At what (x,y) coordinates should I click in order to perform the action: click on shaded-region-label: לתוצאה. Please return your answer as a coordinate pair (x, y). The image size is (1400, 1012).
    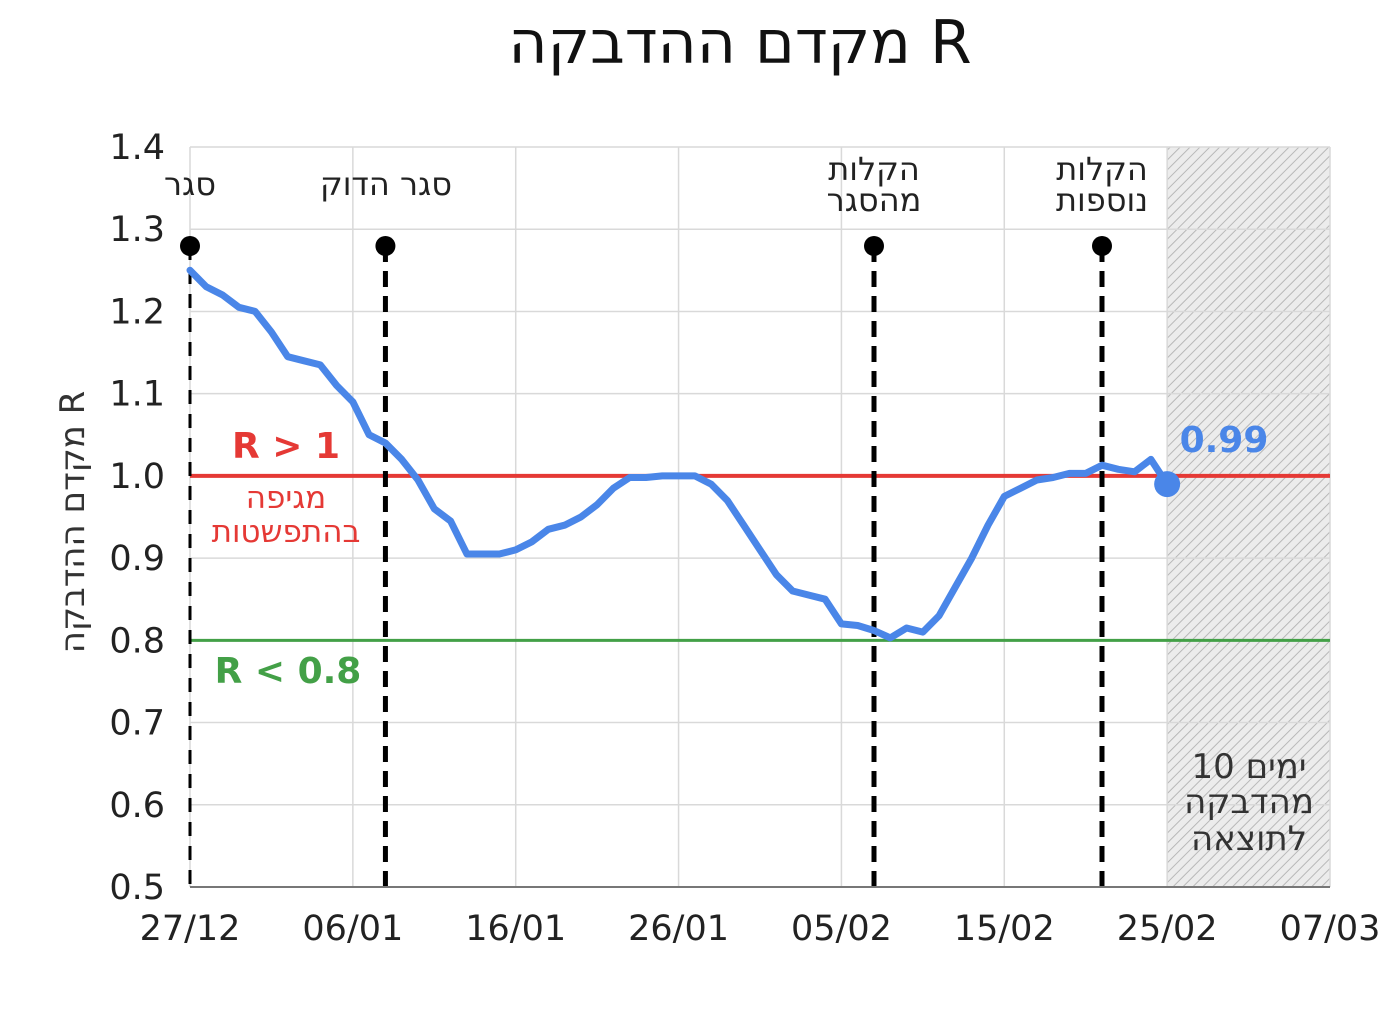
    Looking at the image, I should click on (1249, 839).